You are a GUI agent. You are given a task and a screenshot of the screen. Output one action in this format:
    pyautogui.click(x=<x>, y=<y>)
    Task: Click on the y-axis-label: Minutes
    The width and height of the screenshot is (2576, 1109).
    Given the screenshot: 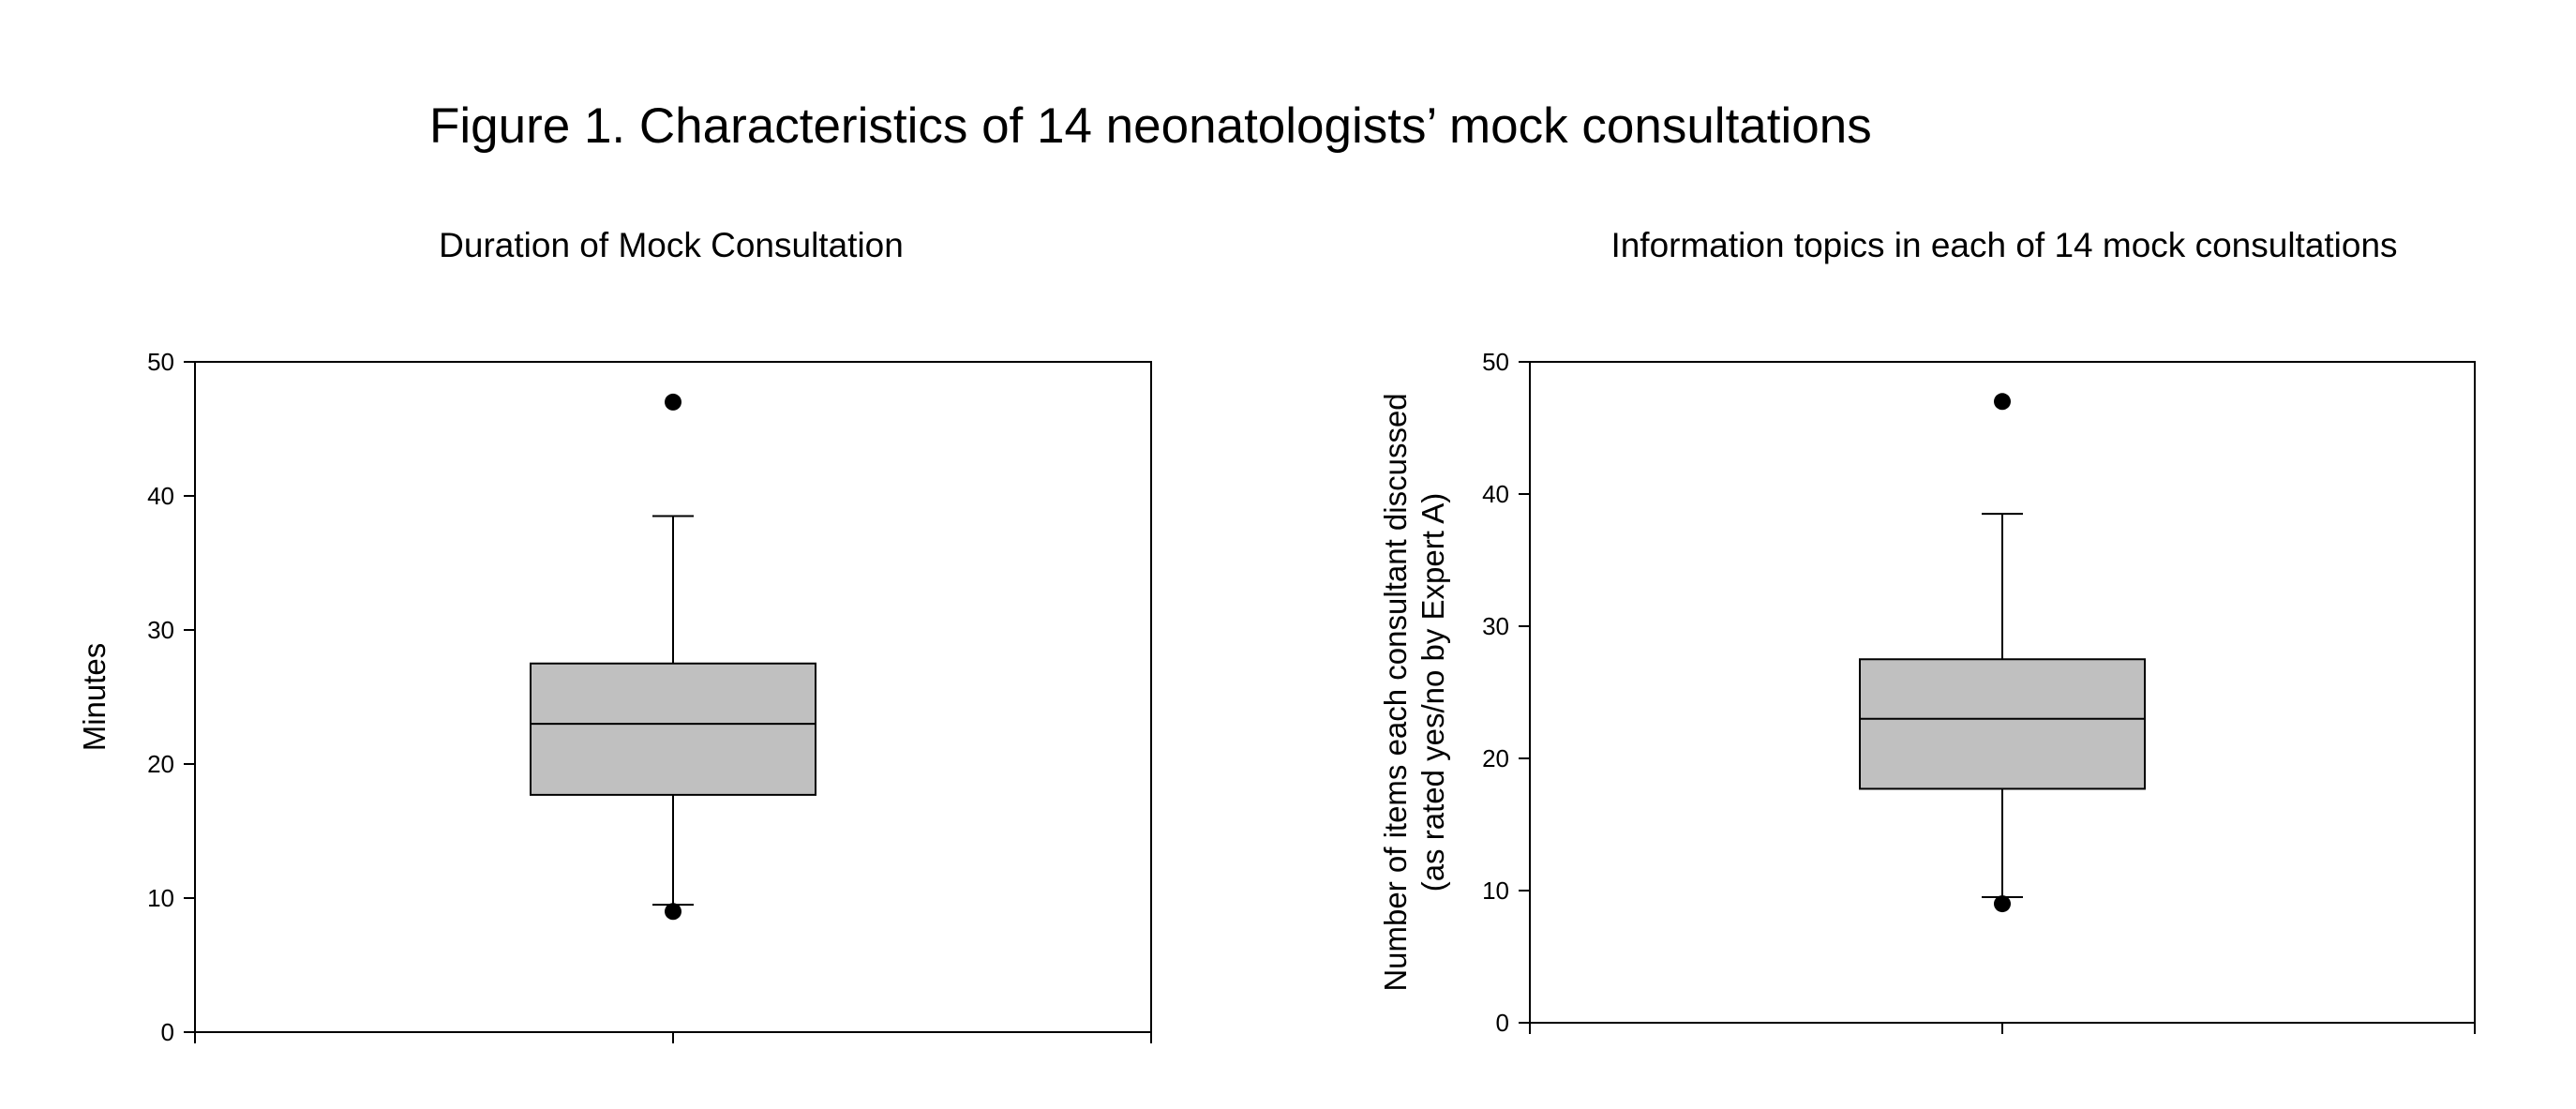 What is the action you would take?
    pyautogui.click(x=95, y=697)
    